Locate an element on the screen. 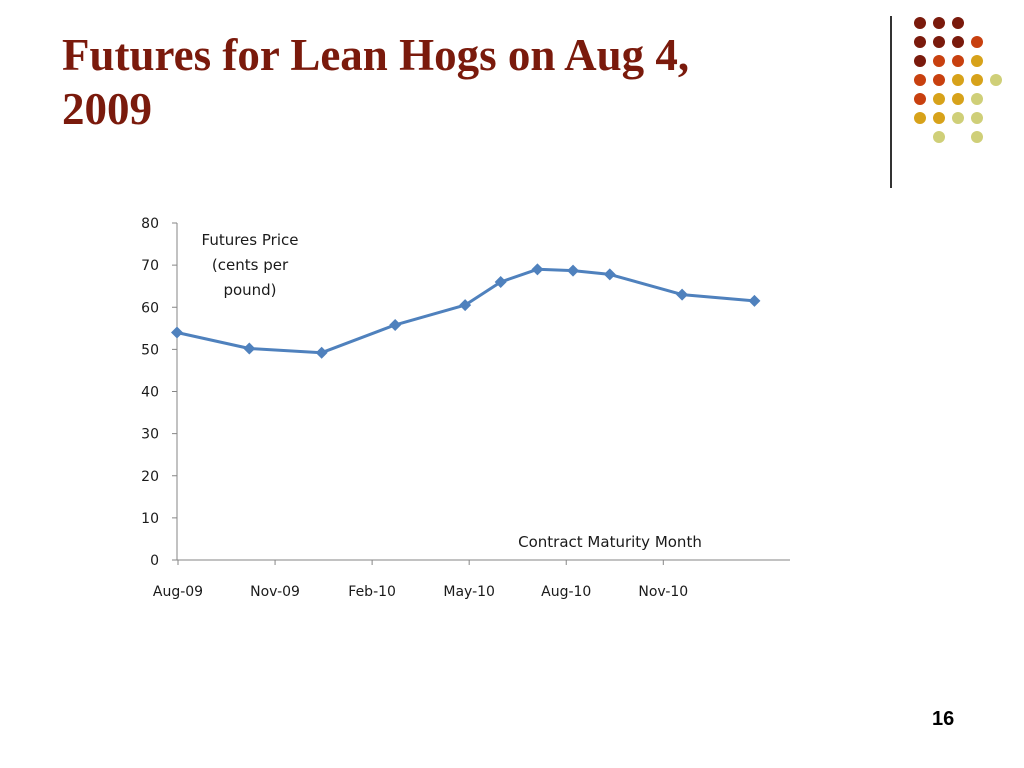 The width and height of the screenshot is (1024, 768). x-tick-label: Feb-10 is located at coordinates (372, 592).